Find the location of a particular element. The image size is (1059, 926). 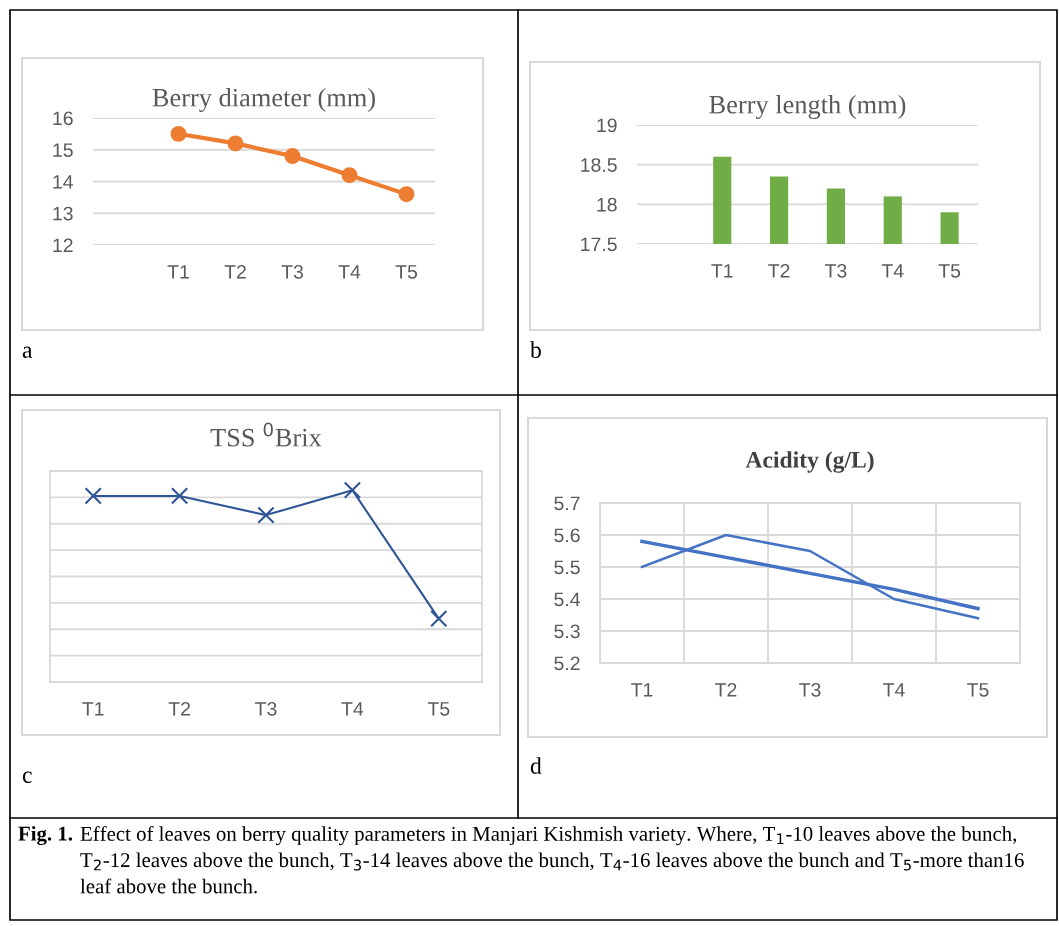

y-tick-label: 18 is located at coordinates (607, 204).